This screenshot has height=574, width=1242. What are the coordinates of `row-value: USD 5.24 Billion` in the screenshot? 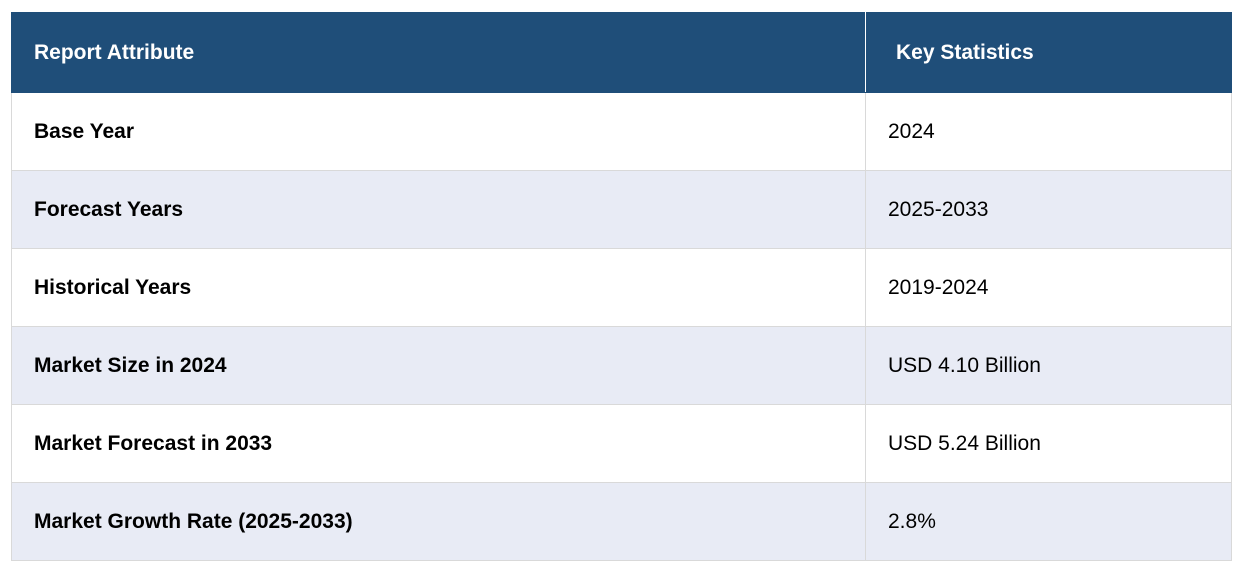 It's located at (1048, 443).